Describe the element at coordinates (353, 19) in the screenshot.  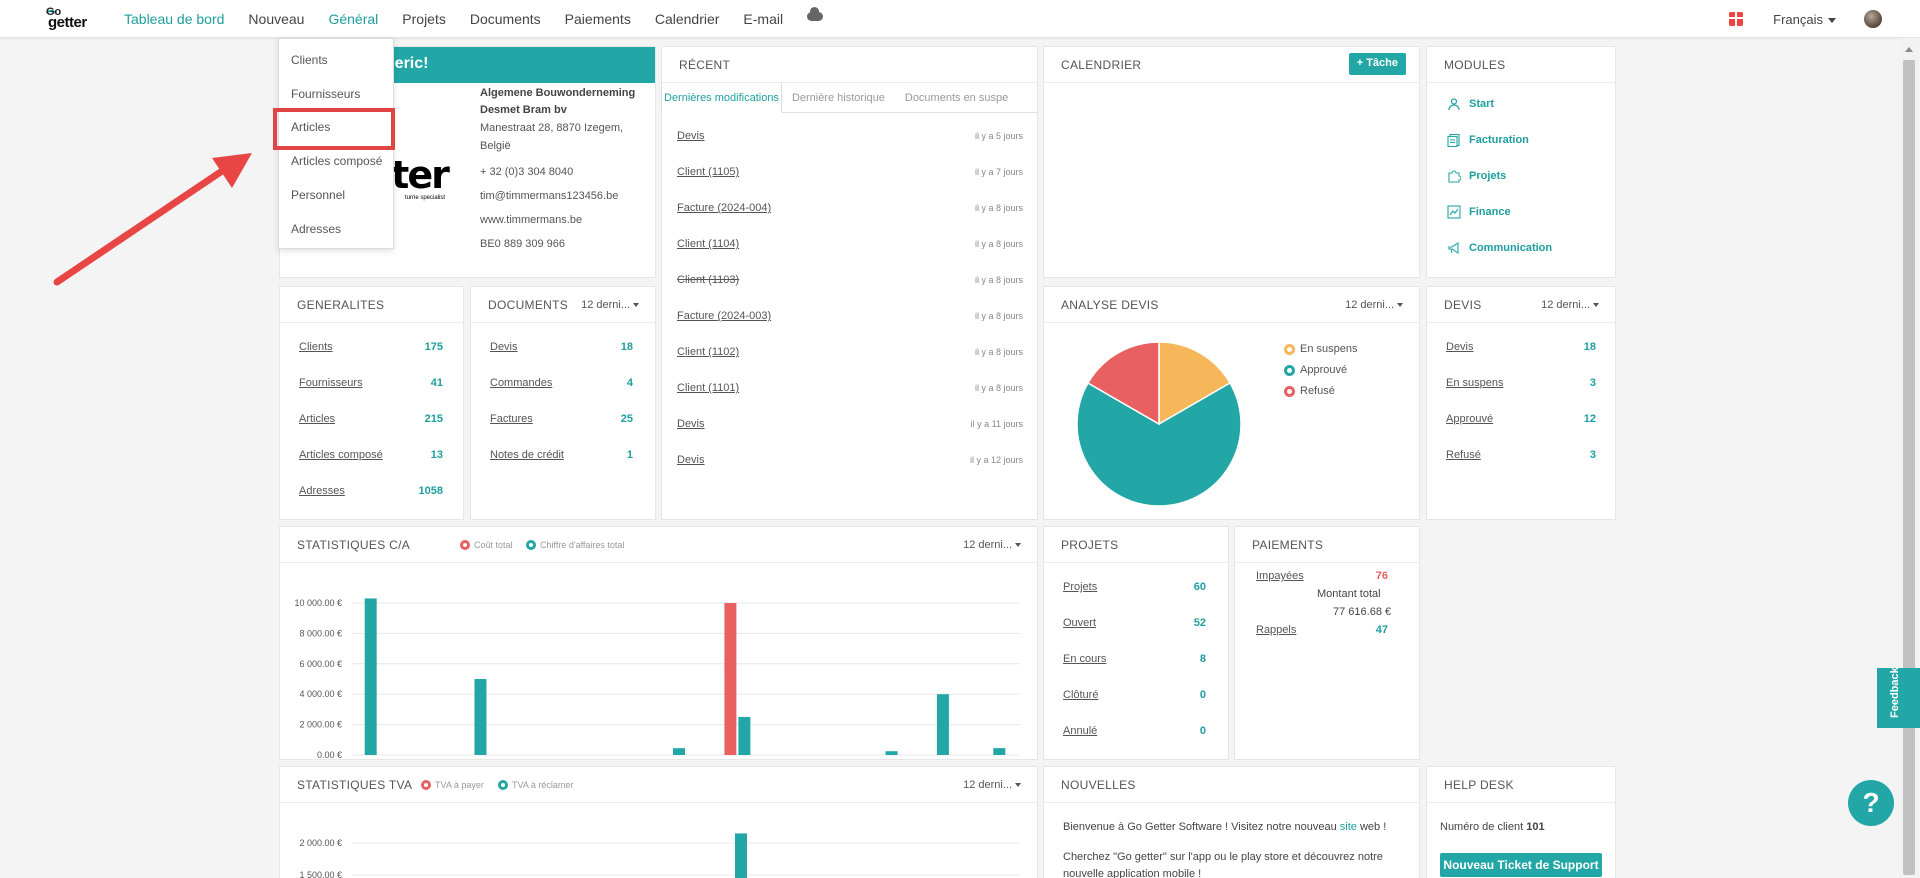
I see `nav-general: Général` at that location.